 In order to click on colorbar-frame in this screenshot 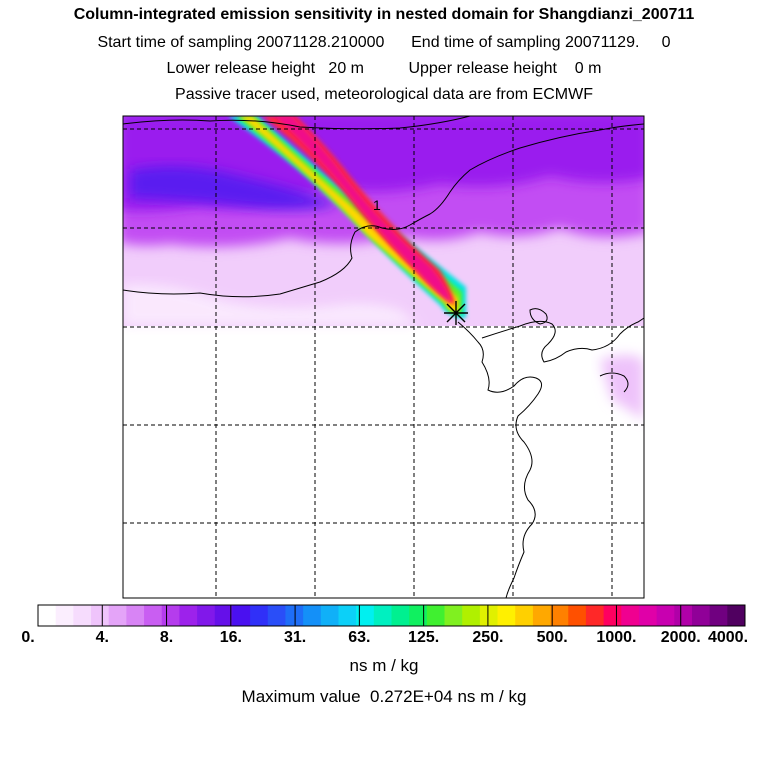, I will do `click(391, 615)`.